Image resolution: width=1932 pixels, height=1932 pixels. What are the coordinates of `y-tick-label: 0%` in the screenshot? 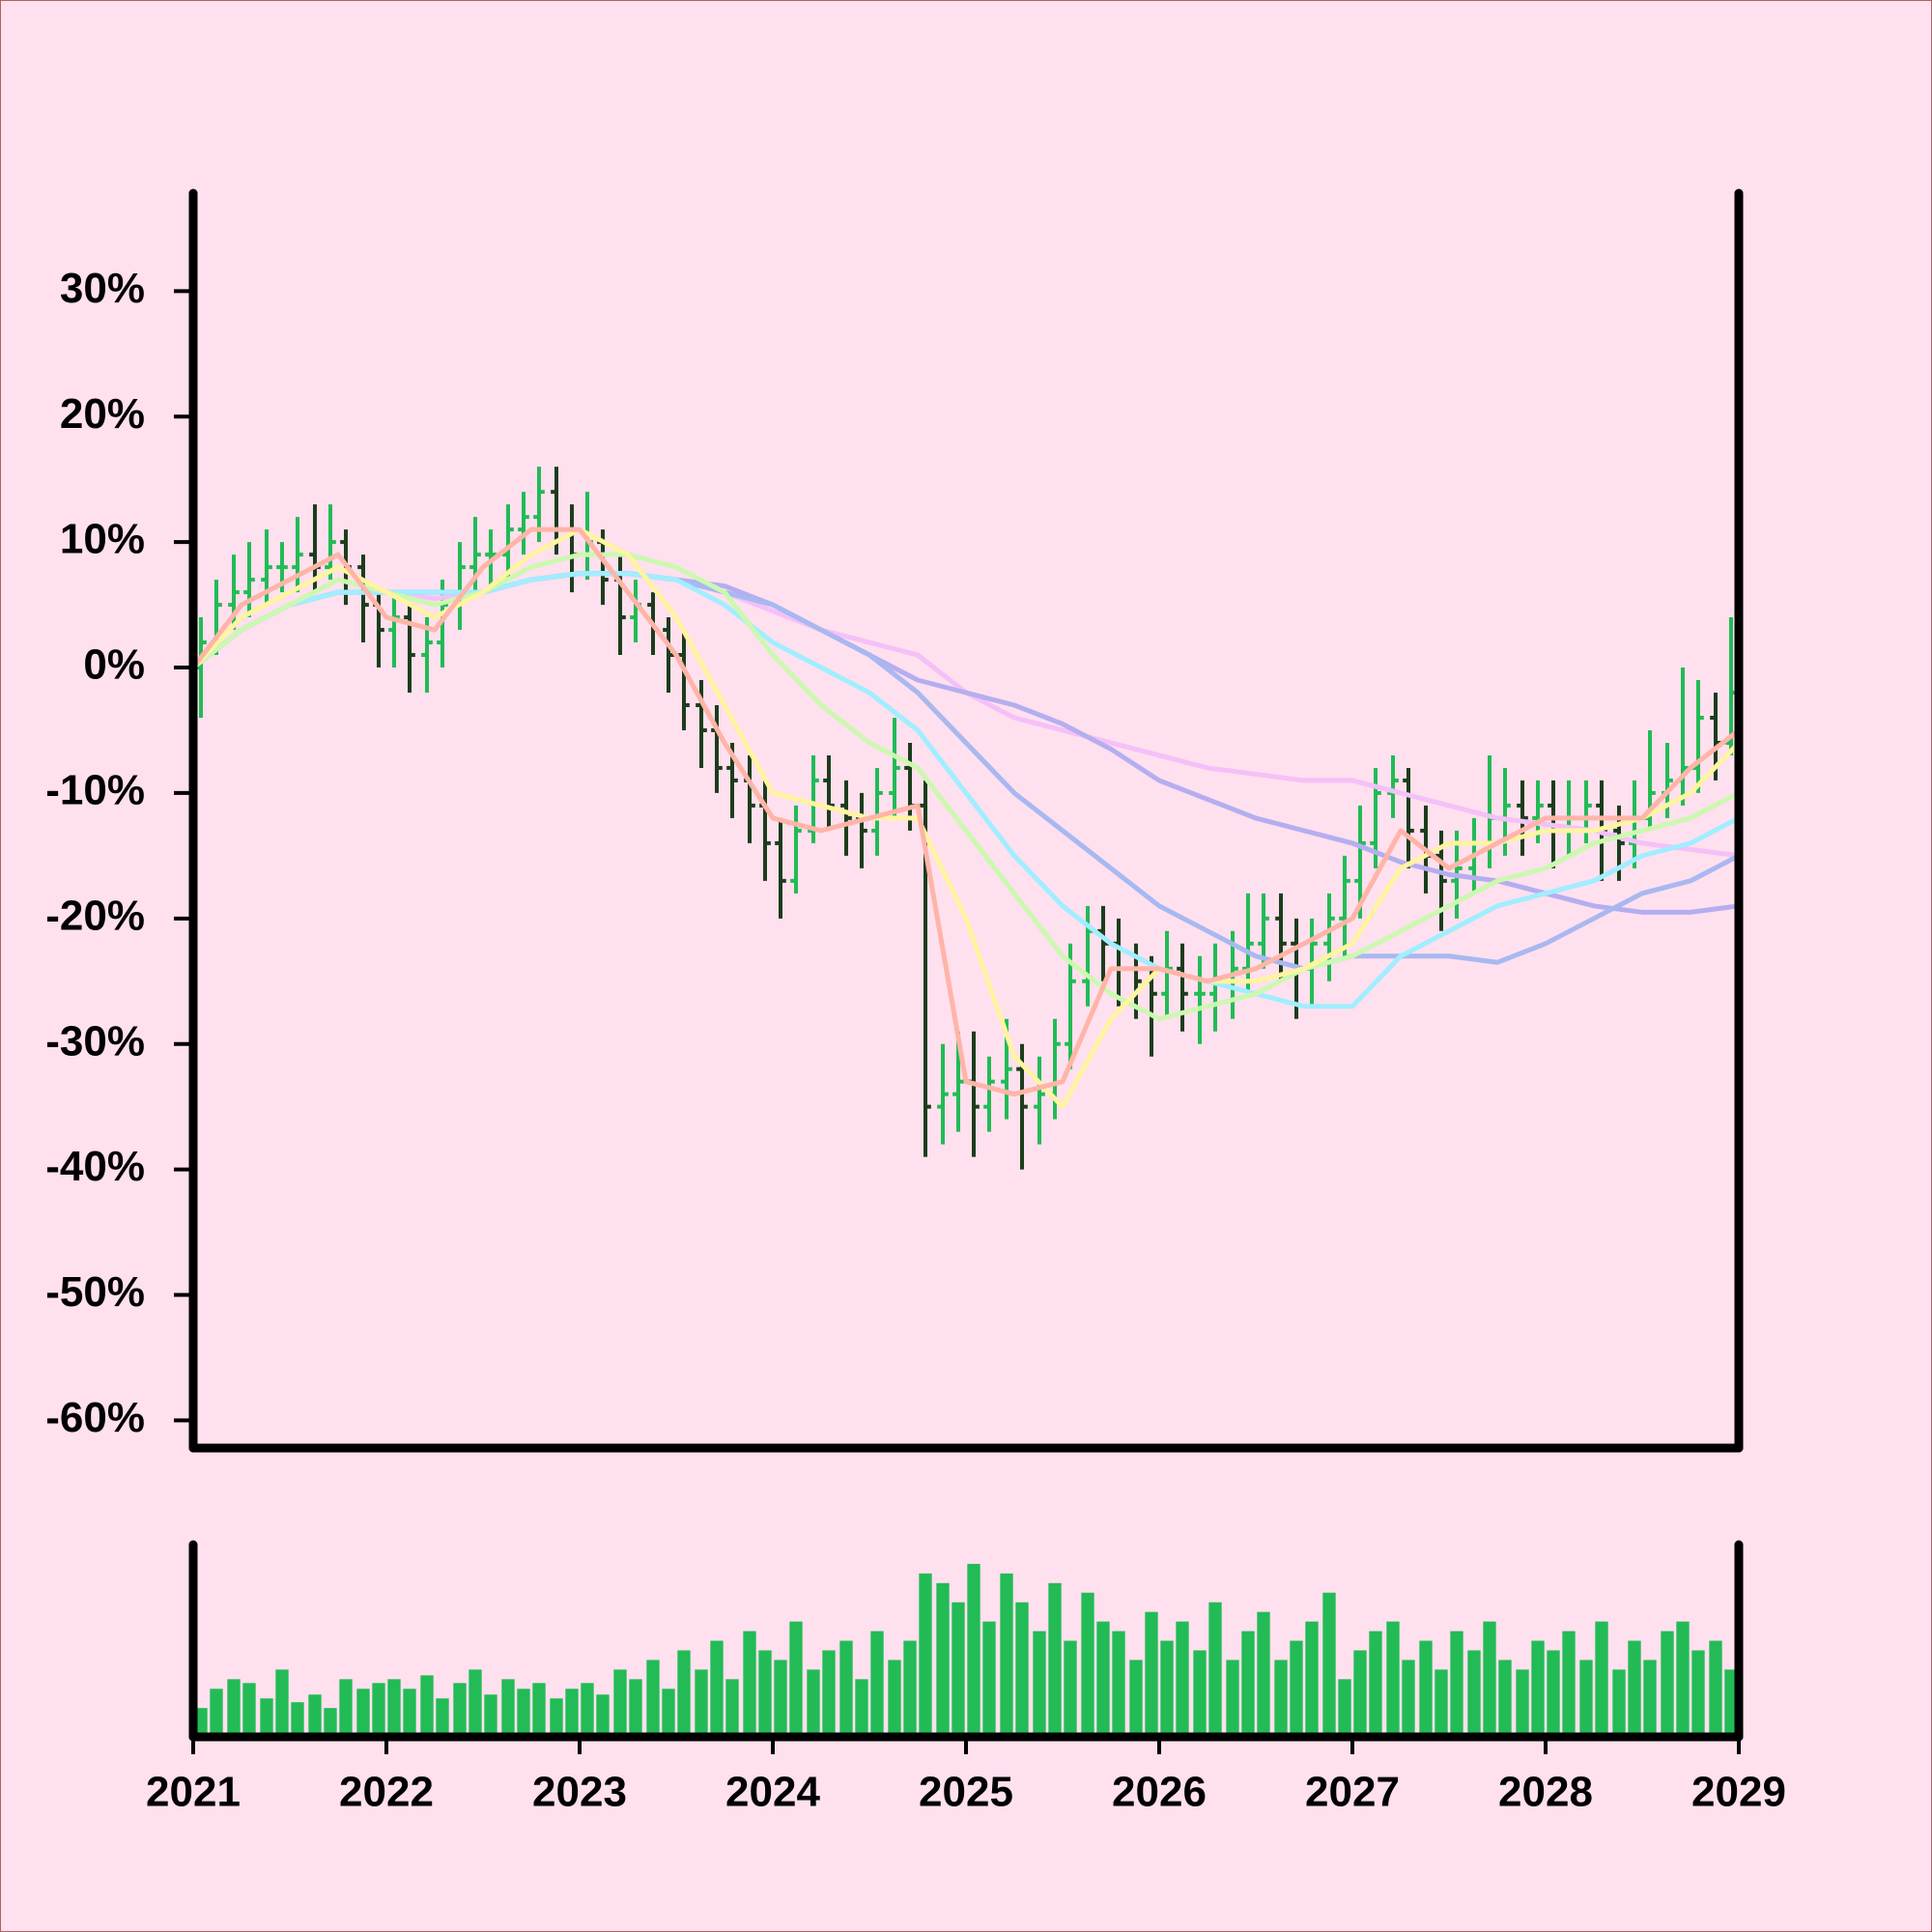 It's located at (114, 665).